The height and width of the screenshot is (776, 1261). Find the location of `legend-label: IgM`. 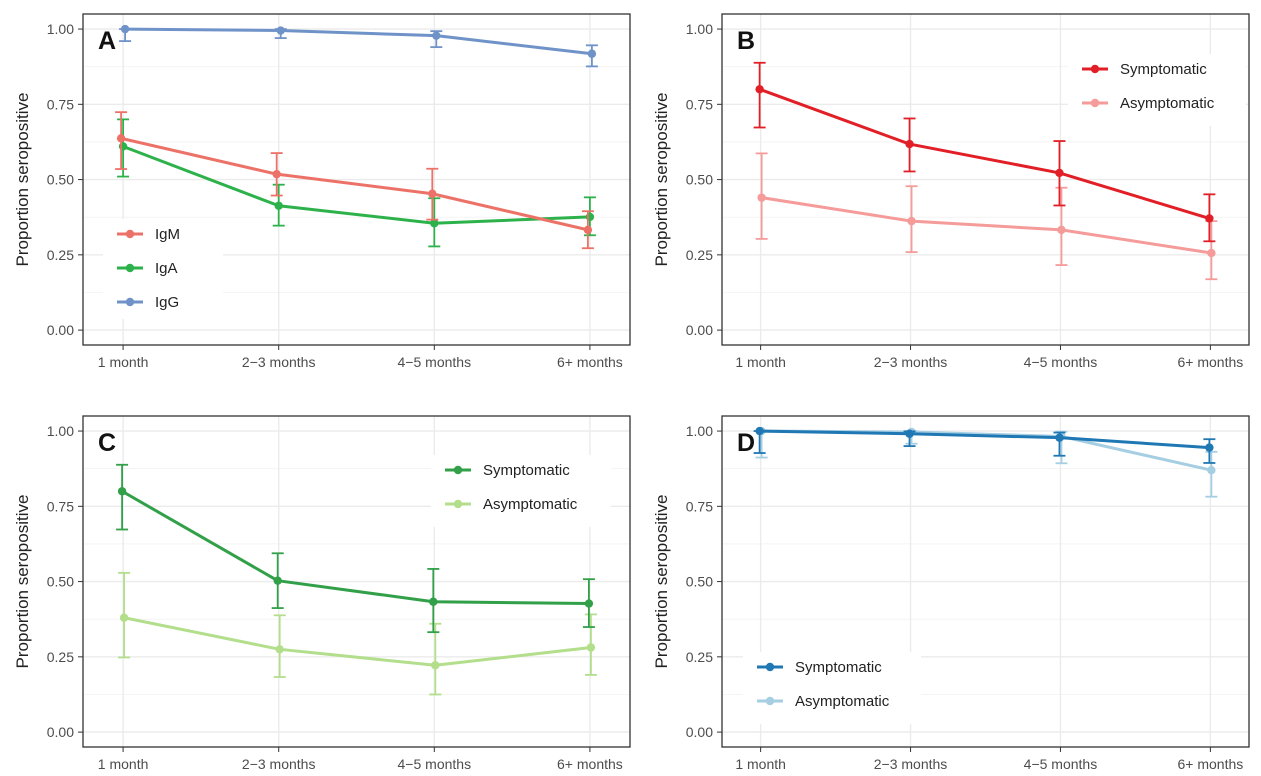

legend-label: IgM is located at coordinates (167, 234).